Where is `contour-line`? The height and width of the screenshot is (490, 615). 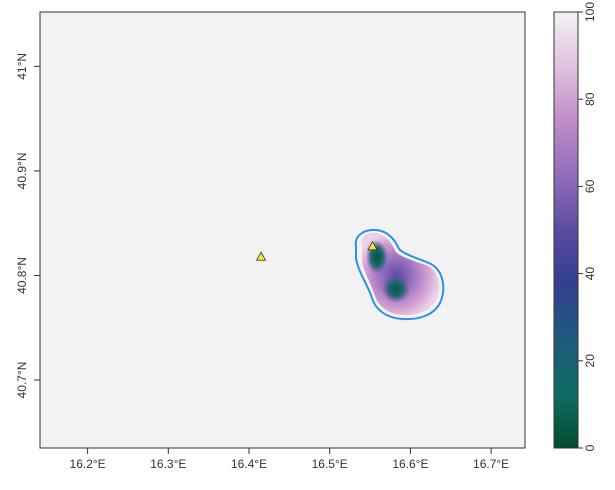 contour-line is located at coordinates (399, 274).